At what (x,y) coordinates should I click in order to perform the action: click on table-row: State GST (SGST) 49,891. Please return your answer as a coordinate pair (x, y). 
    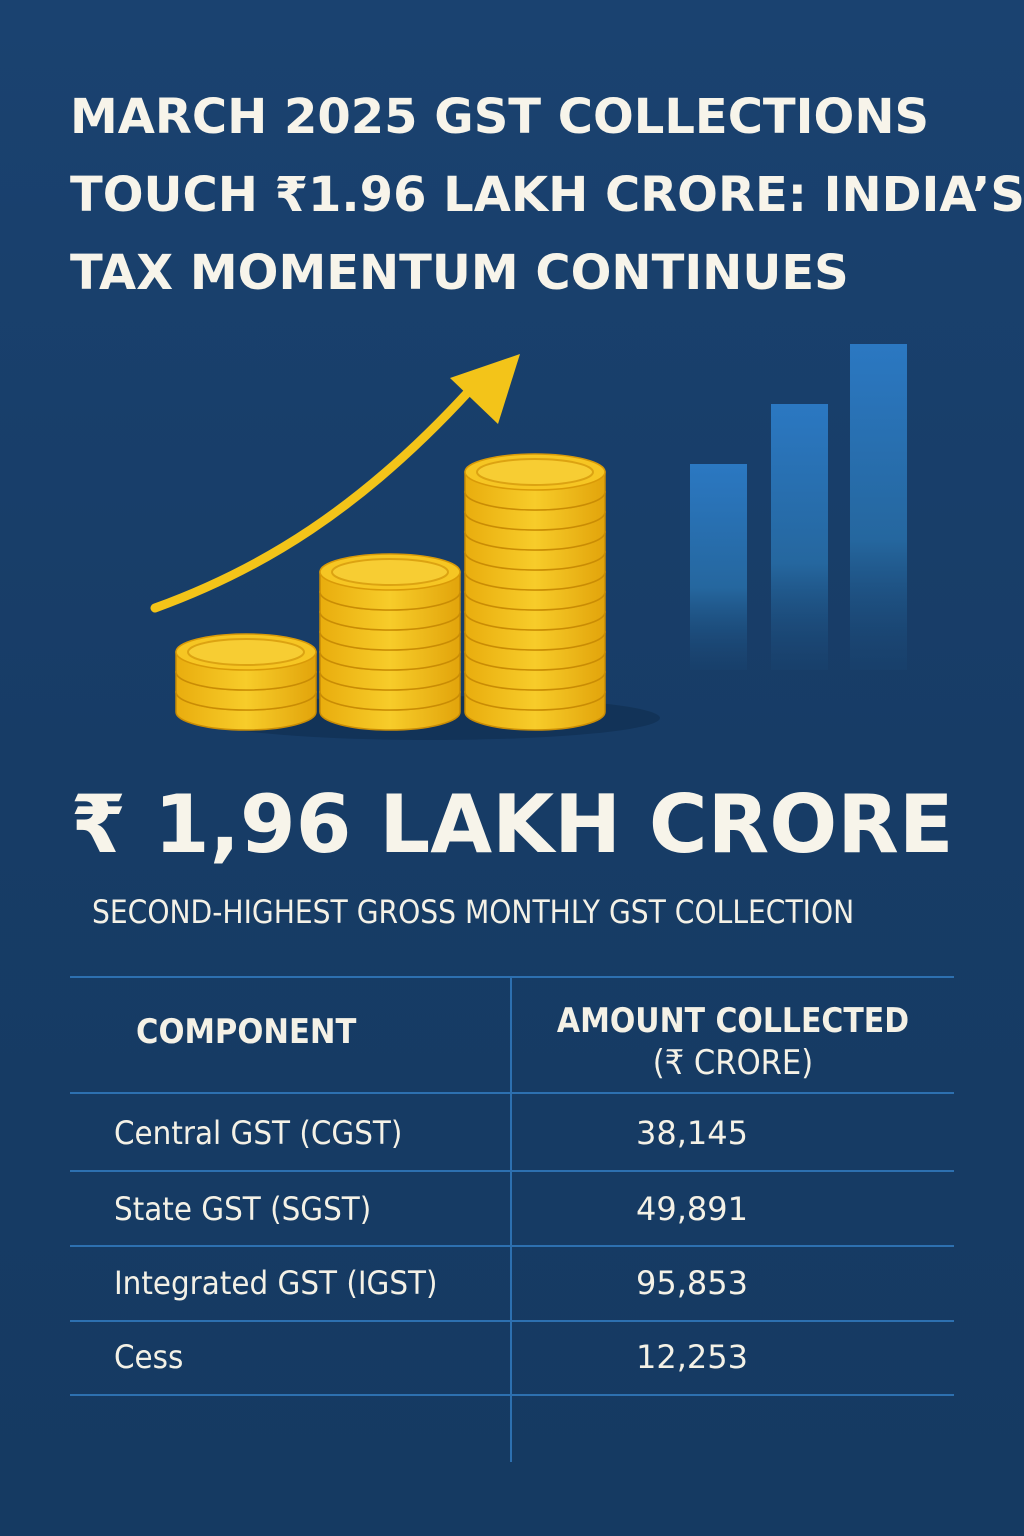
    Looking at the image, I should click on (512, 1209).